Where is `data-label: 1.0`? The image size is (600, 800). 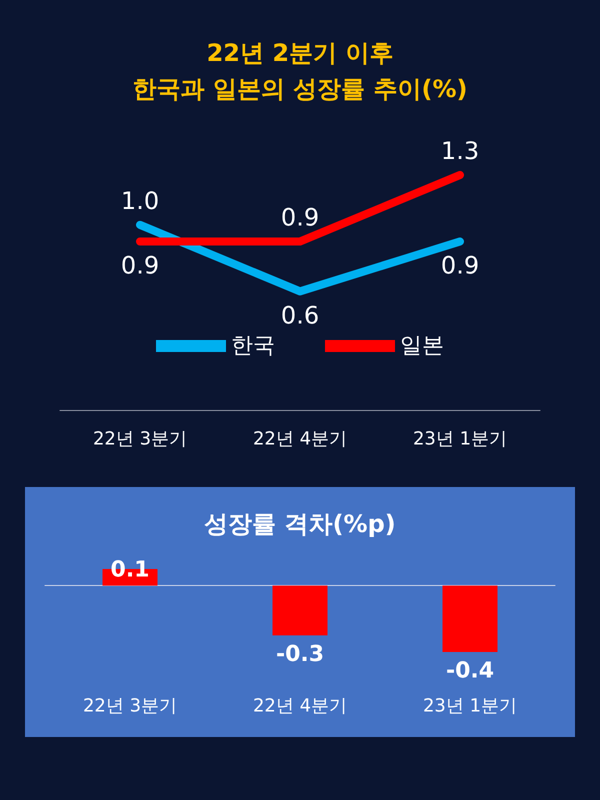
data-label: 1.0 is located at coordinates (140, 200).